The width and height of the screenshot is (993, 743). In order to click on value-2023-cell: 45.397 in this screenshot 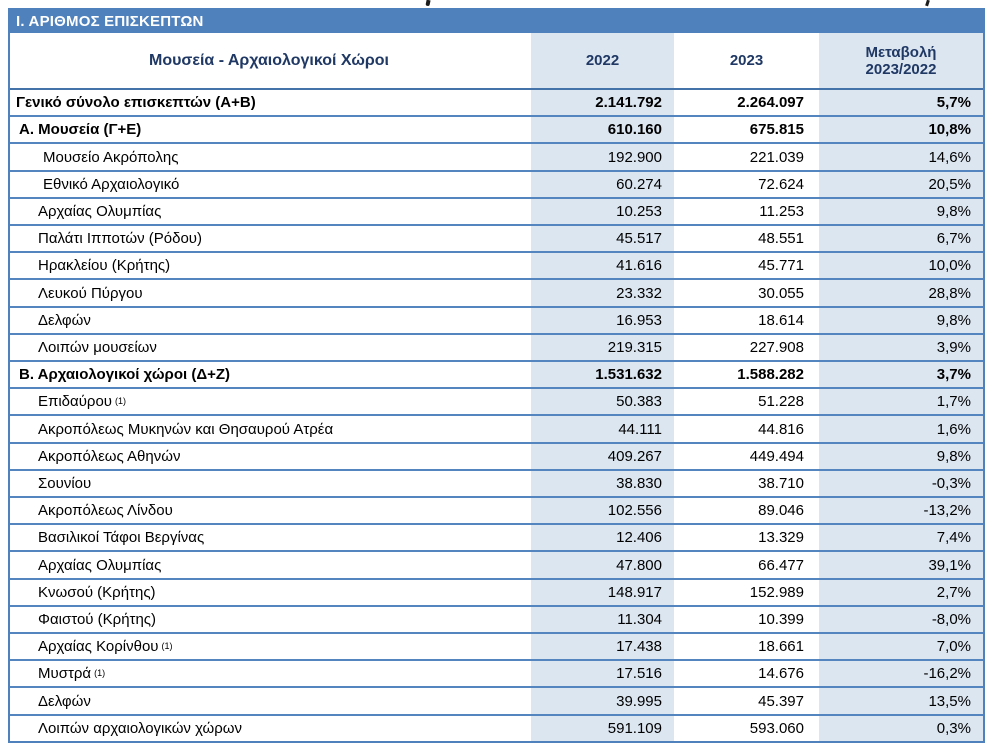, I will do `click(745, 701)`.